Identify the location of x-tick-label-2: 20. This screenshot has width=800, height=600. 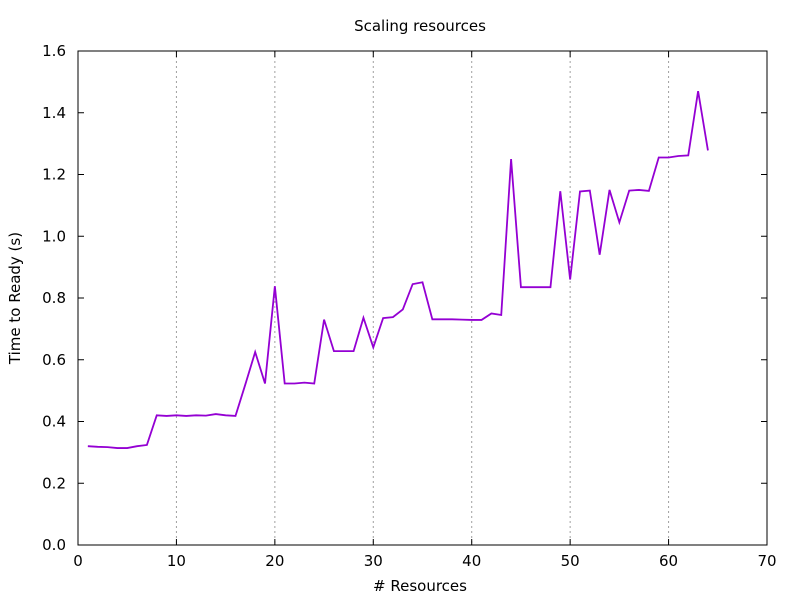
(274, 561).